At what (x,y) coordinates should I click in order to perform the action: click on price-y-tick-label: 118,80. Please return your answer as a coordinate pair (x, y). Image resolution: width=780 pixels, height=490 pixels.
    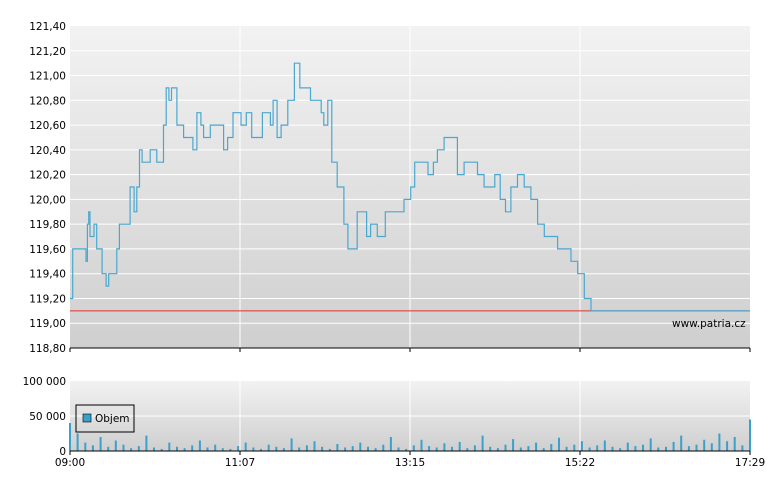
    Looking at the image, I should click on (47, 349).